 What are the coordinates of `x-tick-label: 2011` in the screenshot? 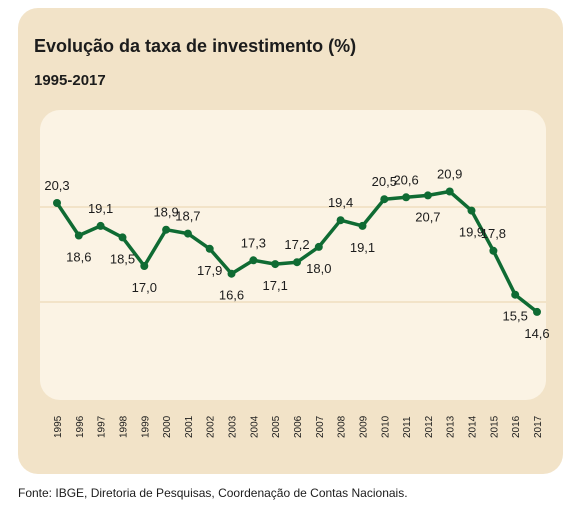 It's located at (407, 427).